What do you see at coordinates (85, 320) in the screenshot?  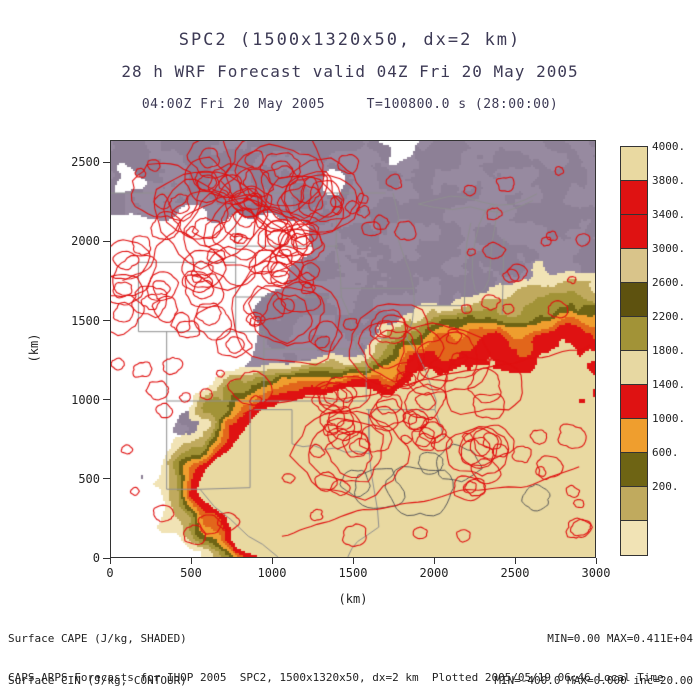 I see `y-tick-label: 1500` at bounding box center [85, 320].